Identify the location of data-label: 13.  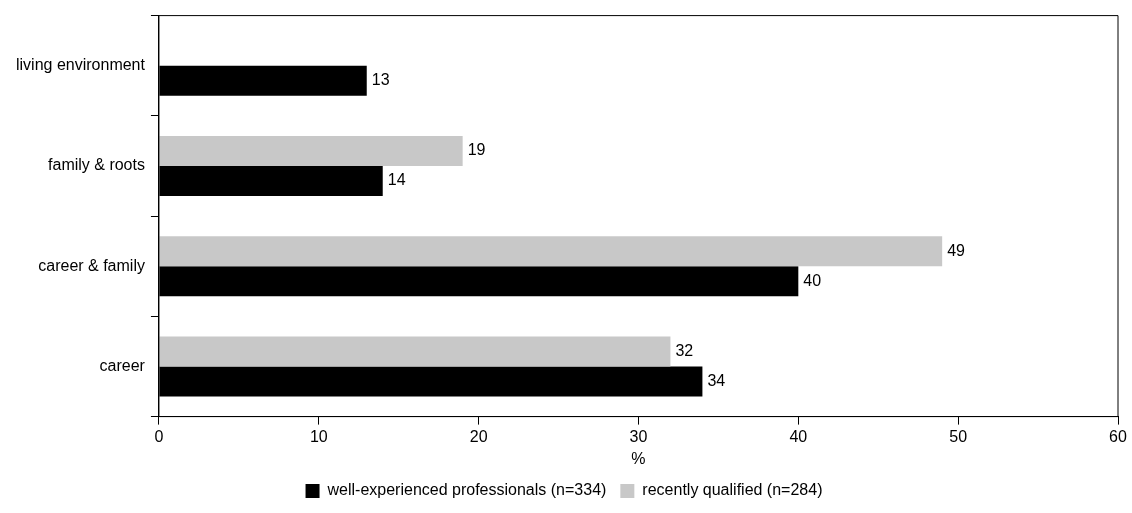
(380, 80).